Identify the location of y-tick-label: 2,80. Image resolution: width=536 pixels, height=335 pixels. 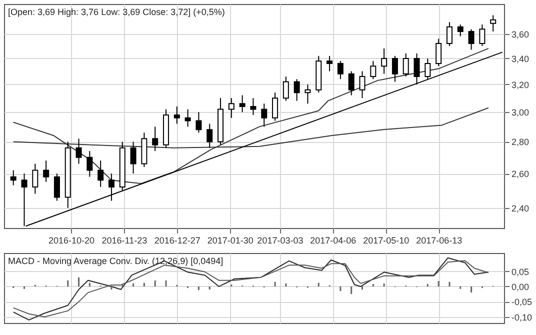
(521, 142).